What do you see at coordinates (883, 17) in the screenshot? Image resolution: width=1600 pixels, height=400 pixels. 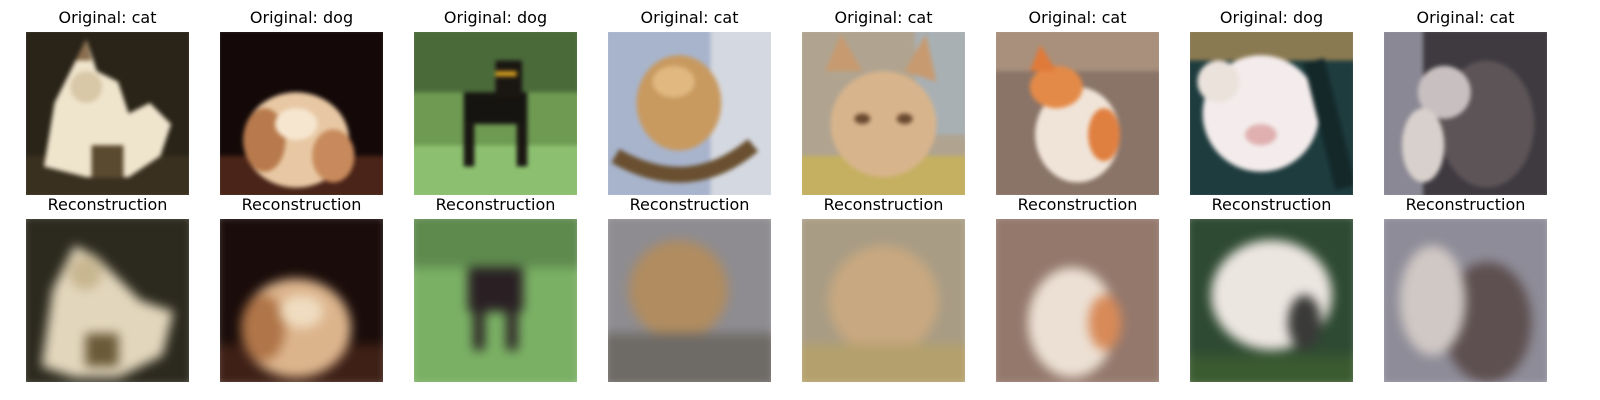 I see `original-title-5: Original: cat` at bounding box center [883, 17].